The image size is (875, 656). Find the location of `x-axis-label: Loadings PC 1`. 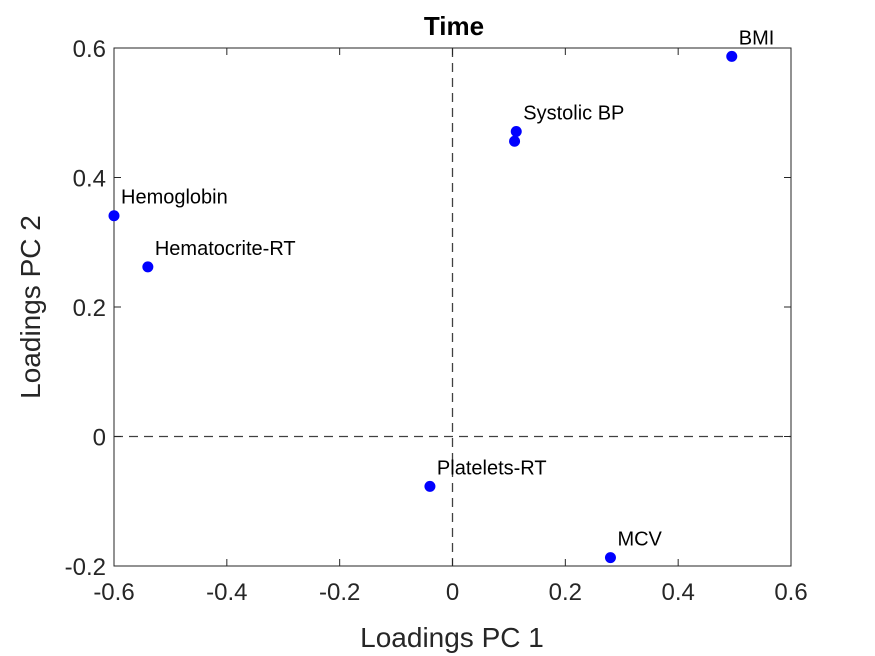

x-axis-label: Loadings PC 1 is located at coordinates (452, 637).